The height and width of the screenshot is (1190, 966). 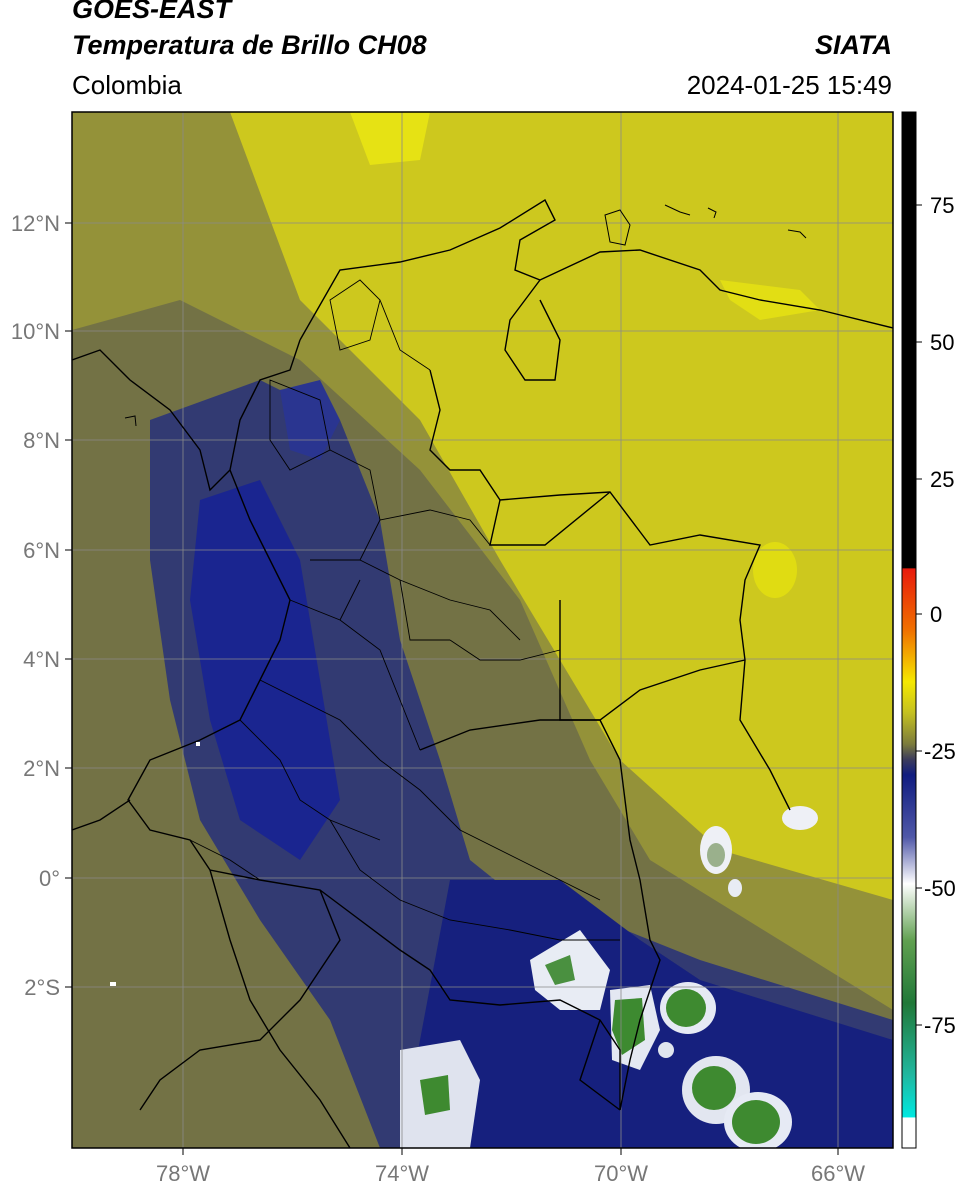 I want to click on colorbar-tick-label: 75, so click(x=942, y=205).